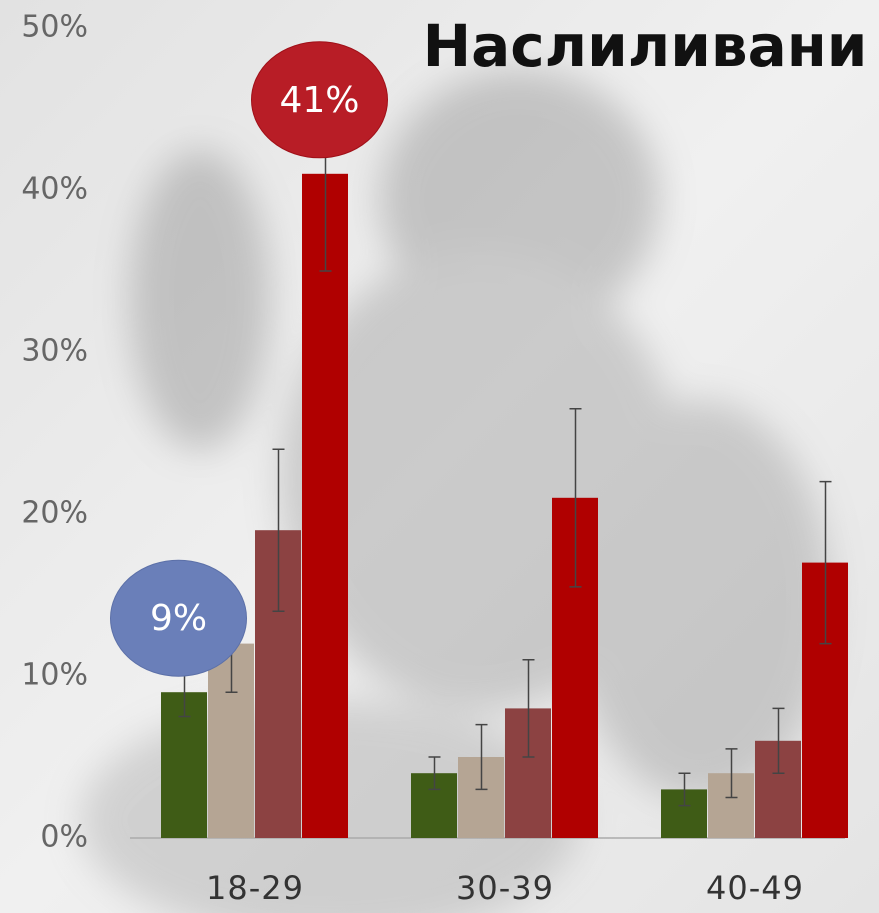 The image size is (879, 913). I want to click on value-label: 41%, so click(319, 100).